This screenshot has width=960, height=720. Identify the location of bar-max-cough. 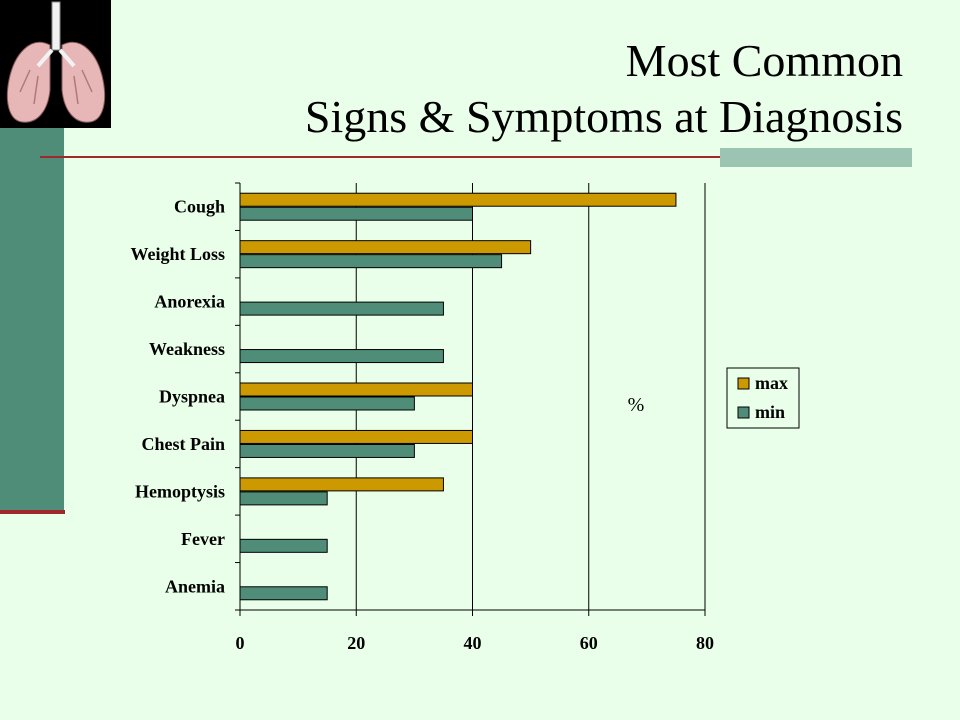
(458, 199).